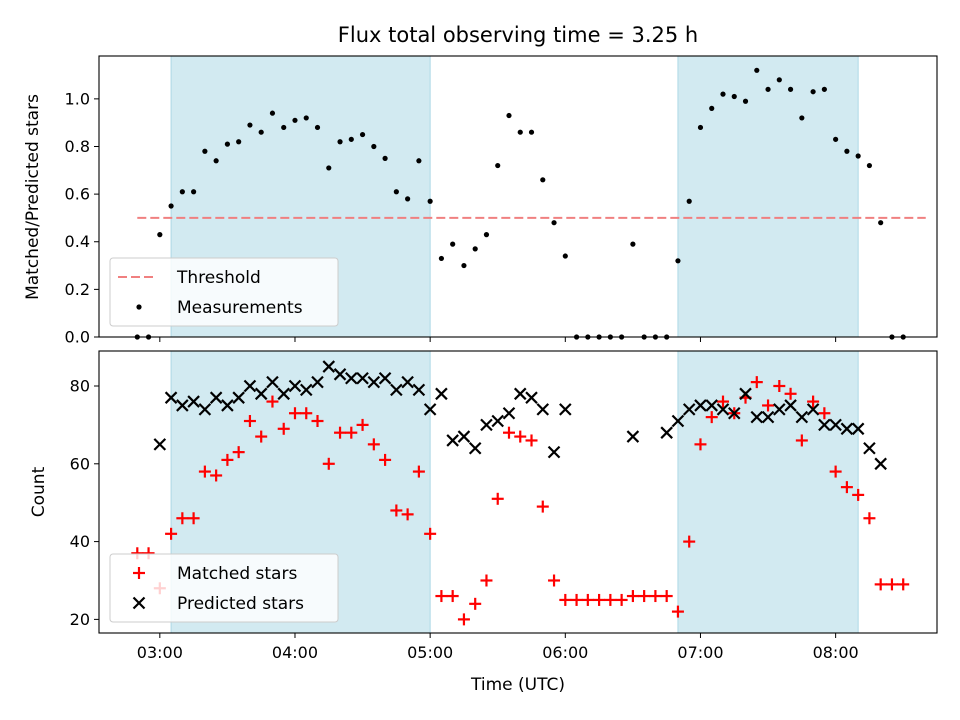  Describe the element at coordinates (160, 652) in the screenshot. I see `bottom-x-tick-label-0: 03:00` at that location.